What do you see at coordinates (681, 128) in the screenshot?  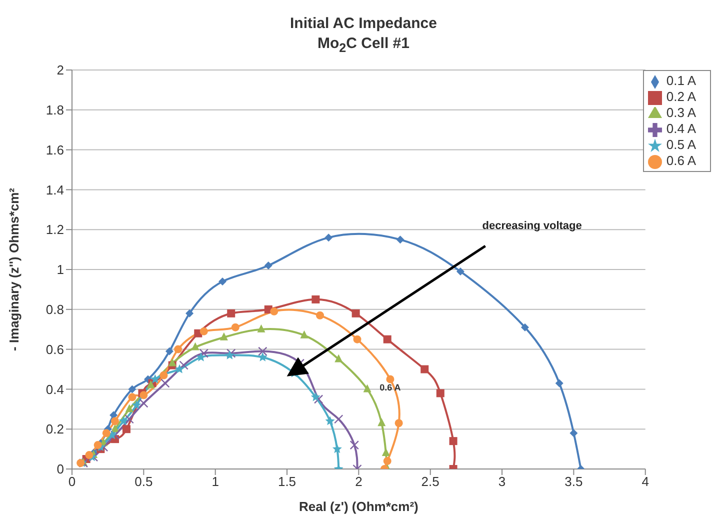 I see `legend-label: 0.4 A` at bounding box center [681, 128].